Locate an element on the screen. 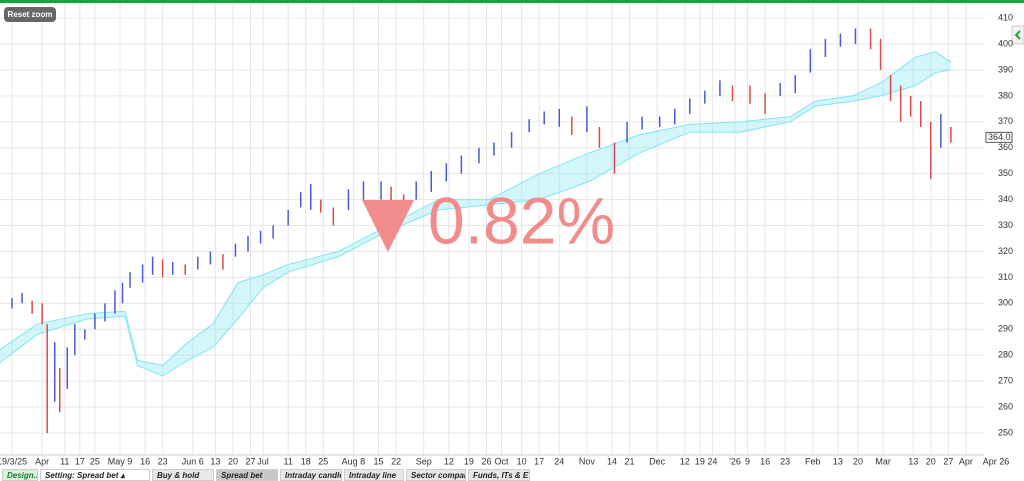 This screenshot has height=481, width=1024. axis-panel is located at coordinates (1004, 234).